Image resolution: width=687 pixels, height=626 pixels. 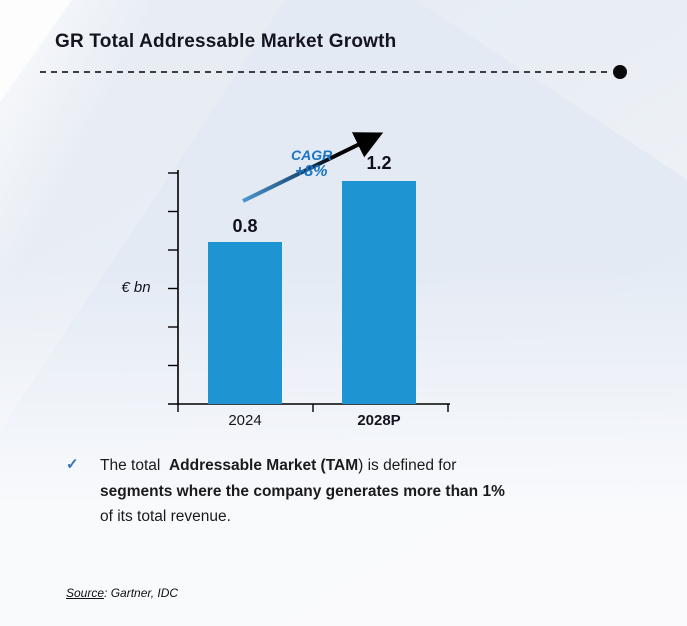 I want to click on bar-2024, so click(x=245, y=323).